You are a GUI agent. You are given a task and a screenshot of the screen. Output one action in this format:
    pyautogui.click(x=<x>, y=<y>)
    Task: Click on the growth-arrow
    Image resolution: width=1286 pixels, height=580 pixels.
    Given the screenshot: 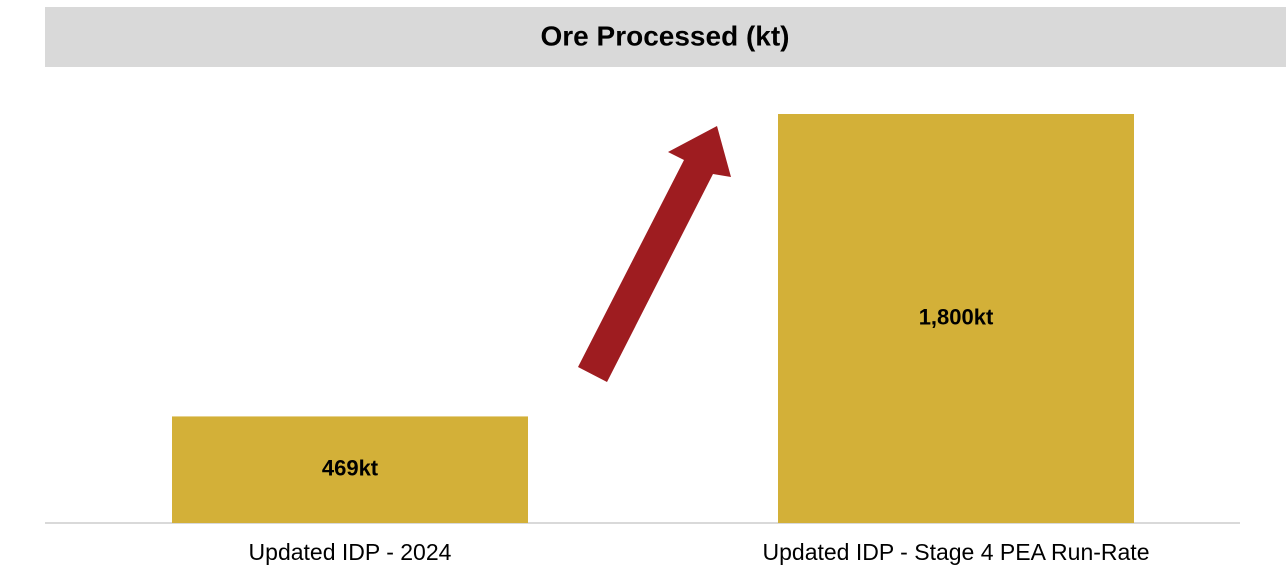 What is the action you would take?
    pyautogui.click(x=654, y=254)
    